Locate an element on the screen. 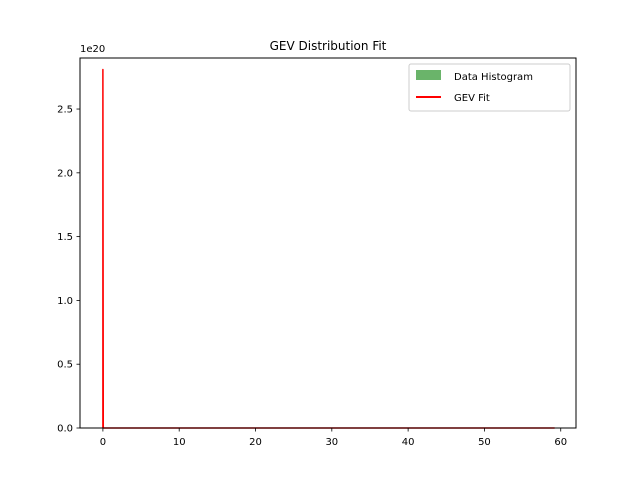 This screenshot has width=640, height=480. chart-title: GEV Distribution Fit is located at coordinates (328, 46).